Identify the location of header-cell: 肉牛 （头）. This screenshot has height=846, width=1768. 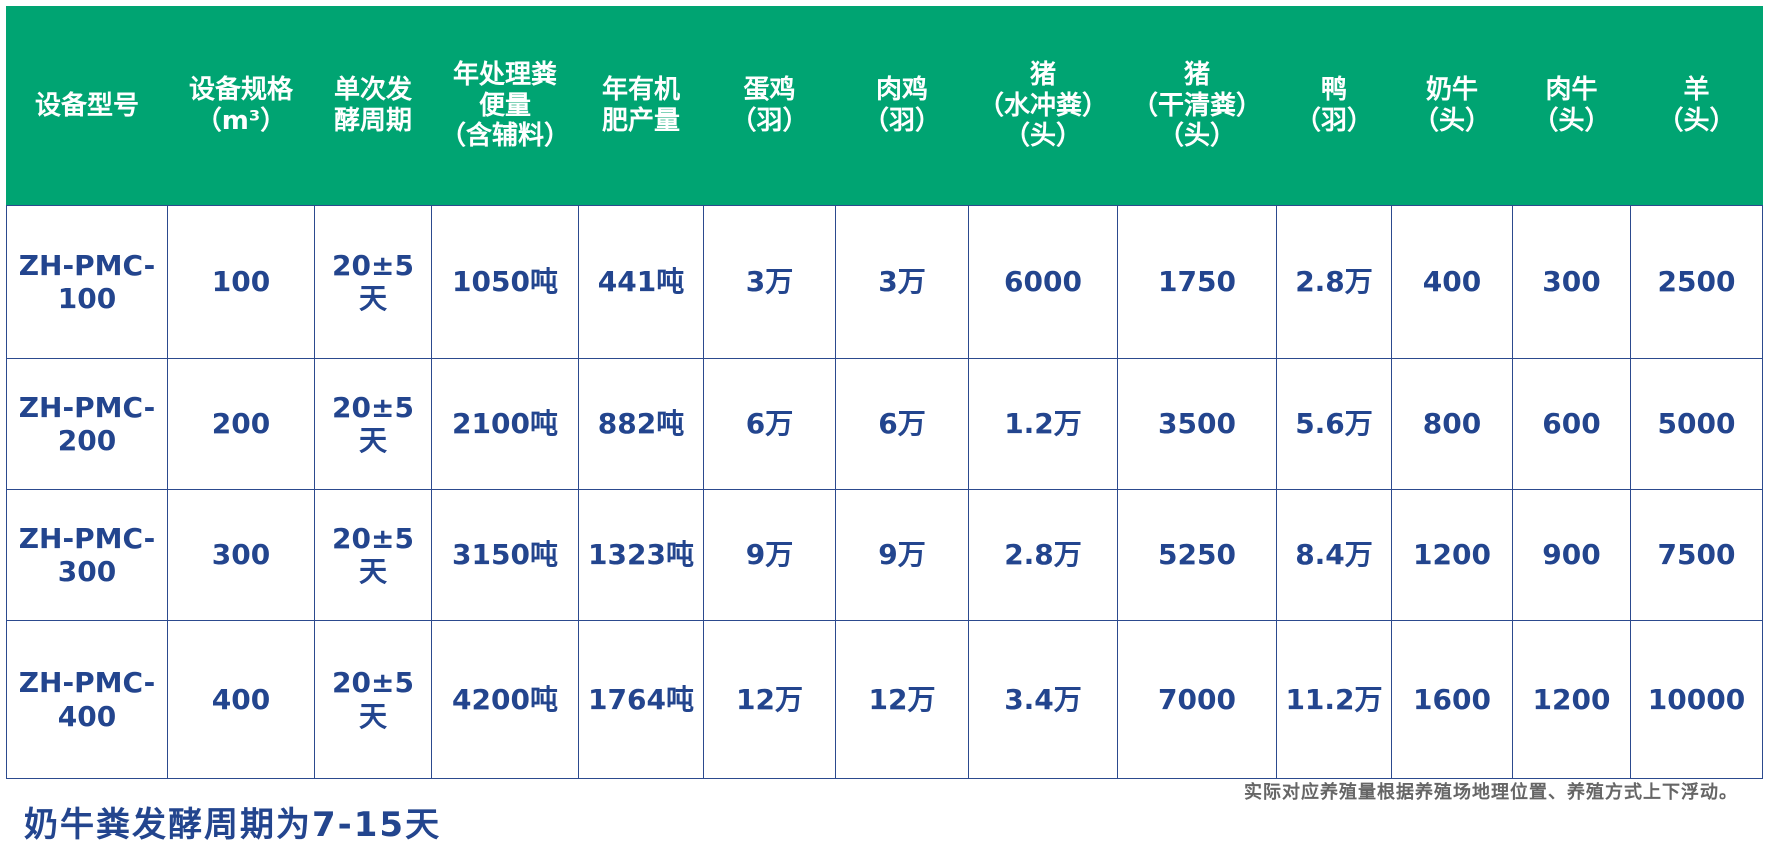
(1571, 106).